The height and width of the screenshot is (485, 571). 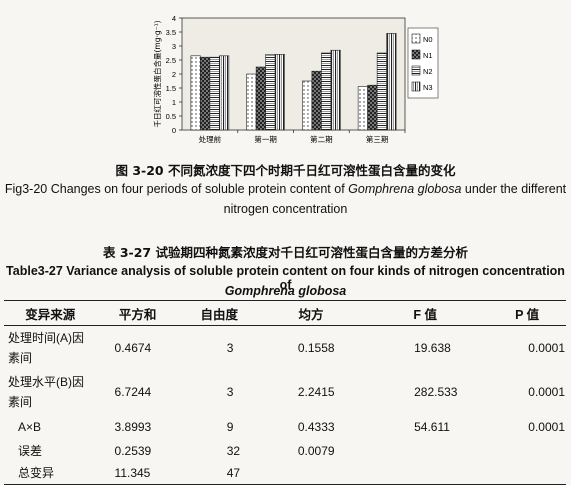 What do you see at coordinates (233, 451) in the screenshot?
I see `cell-df: 32` at bounding box center [233, 451].